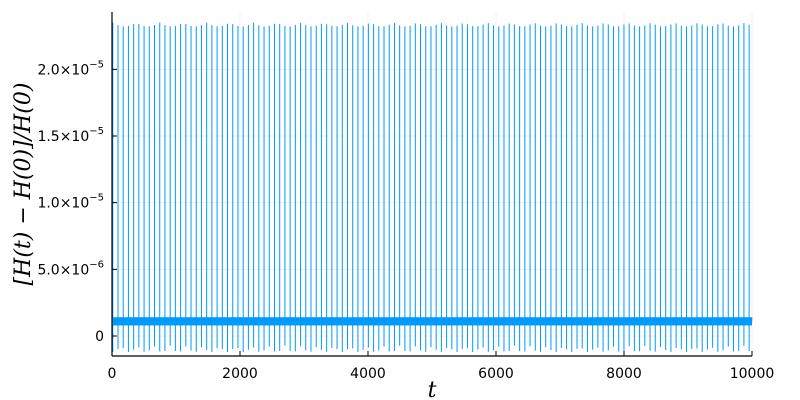 This screenshot has width=800, height=400. Describe the element at coordinates (368, 374) in the screenshot. I see `x-tick-label-2: 4000` at that location.